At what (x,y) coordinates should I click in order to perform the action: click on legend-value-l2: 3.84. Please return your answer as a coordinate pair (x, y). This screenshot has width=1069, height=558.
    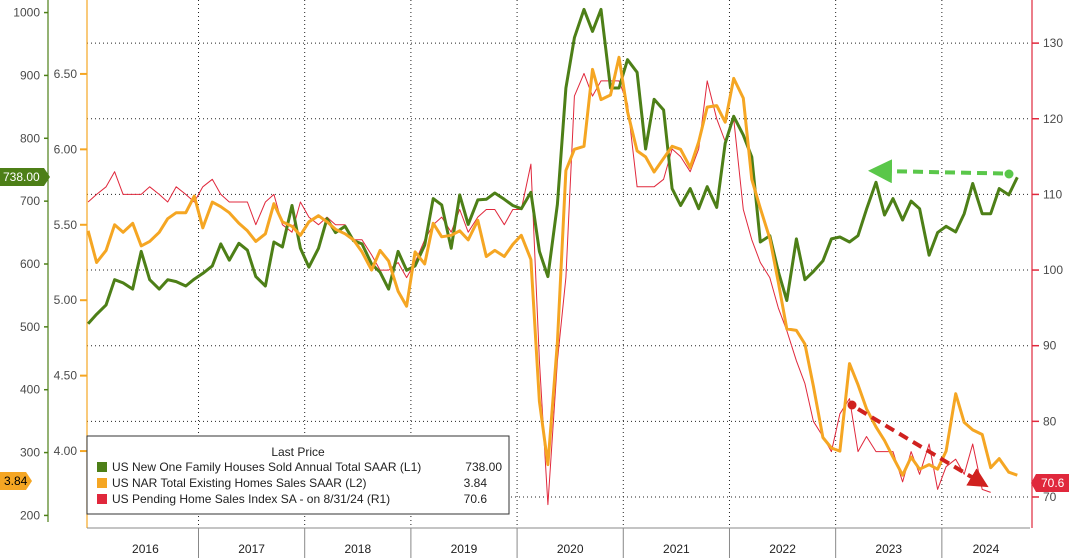
    Looking at the image, I should click on (476, 483).